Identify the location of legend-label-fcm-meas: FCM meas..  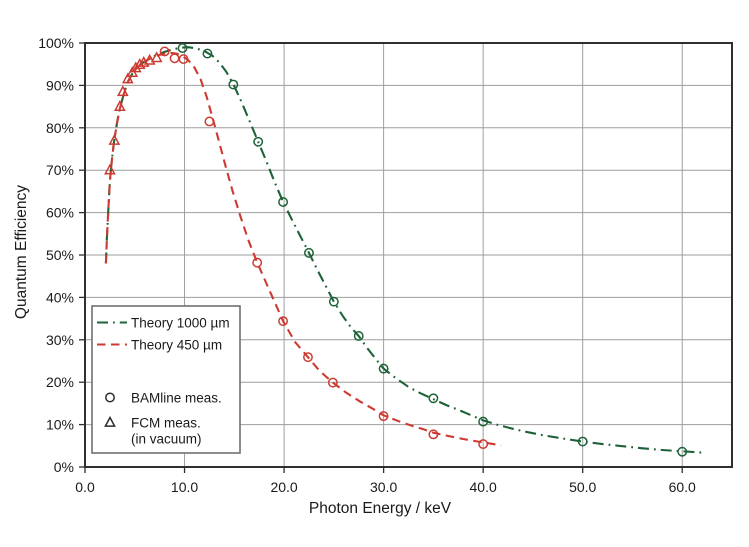
(166, 423).